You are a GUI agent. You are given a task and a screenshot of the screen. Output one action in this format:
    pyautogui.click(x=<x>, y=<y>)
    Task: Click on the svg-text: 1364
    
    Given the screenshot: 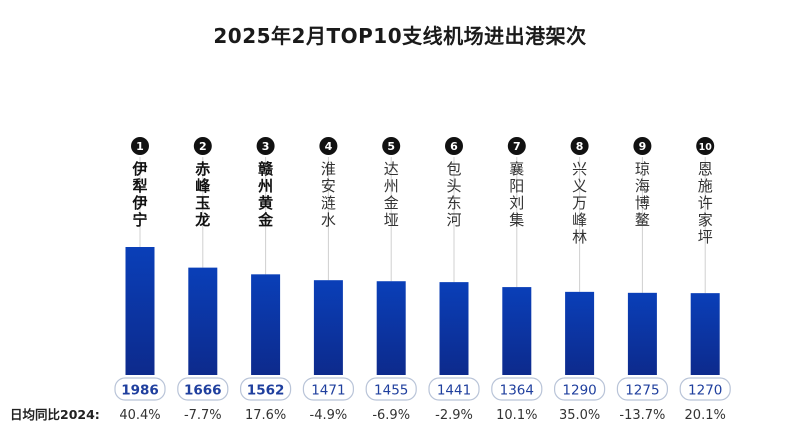 What is the action you would take?
    pyautogui.click(x=517, y=391)
    